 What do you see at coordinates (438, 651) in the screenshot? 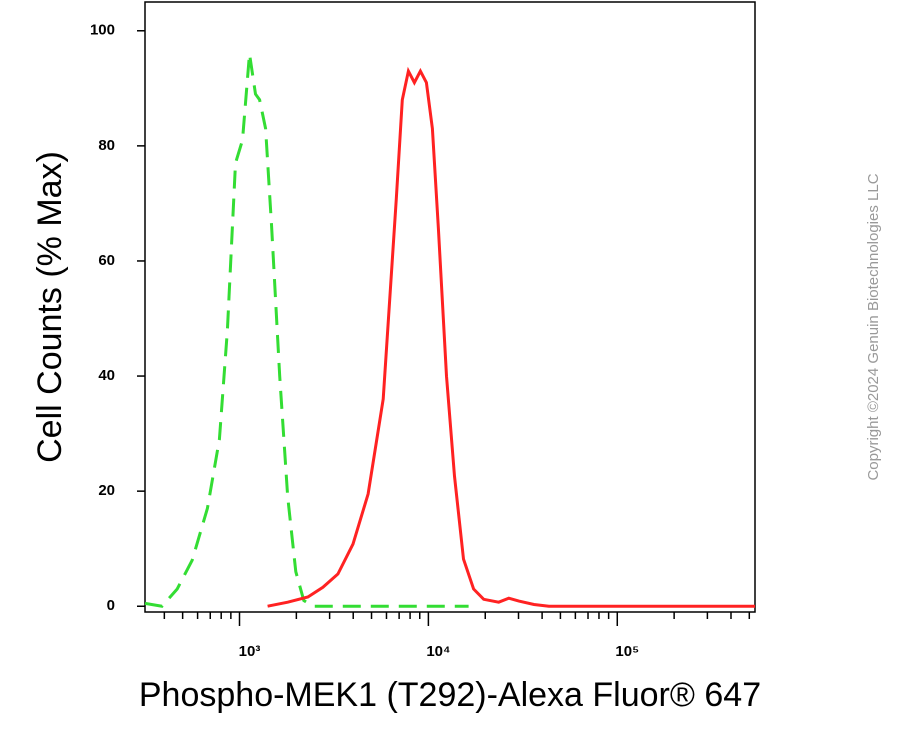
I see `x-tick-label: 10⁴` at bounding box center [438, 651].